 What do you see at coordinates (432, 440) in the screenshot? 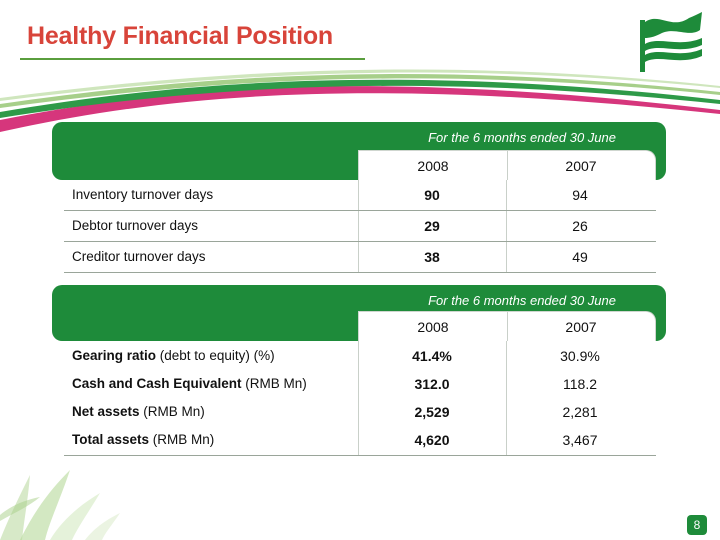
I see `value-2008: 4,620` at bounding box center [432, 440].